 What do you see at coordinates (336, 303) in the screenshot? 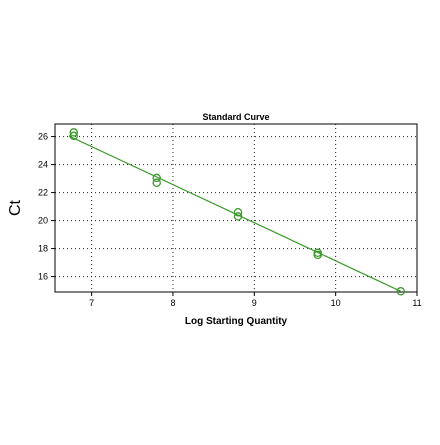
I see `x-tick-label: 10` at bounding box center [336, 303].